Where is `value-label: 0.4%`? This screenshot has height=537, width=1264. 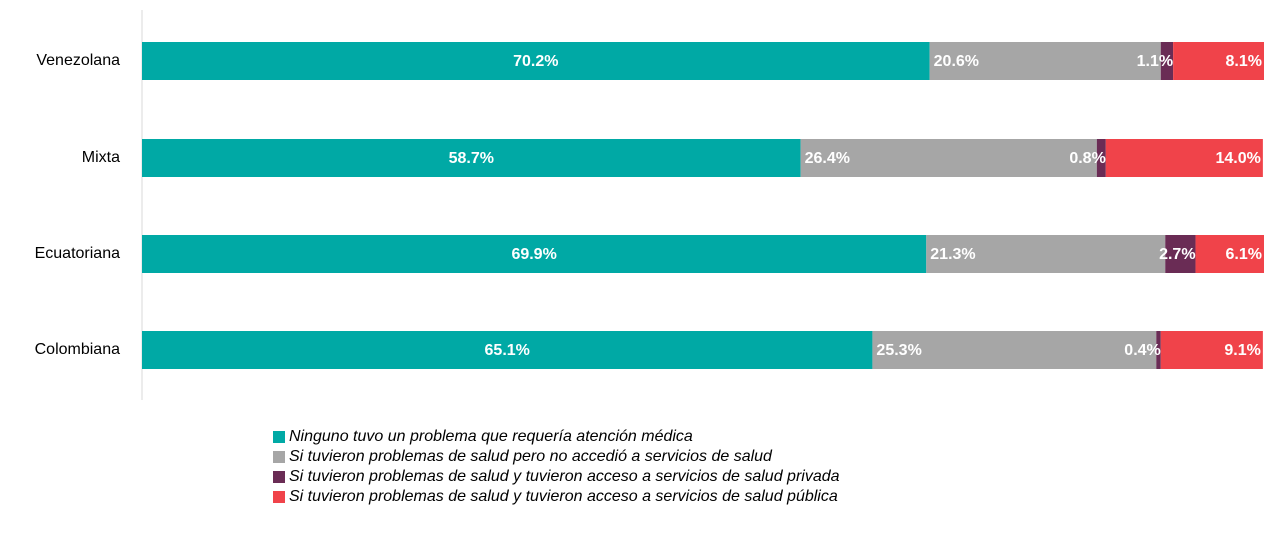 value-label: 0.4% is located at coordinates (1142, 350).